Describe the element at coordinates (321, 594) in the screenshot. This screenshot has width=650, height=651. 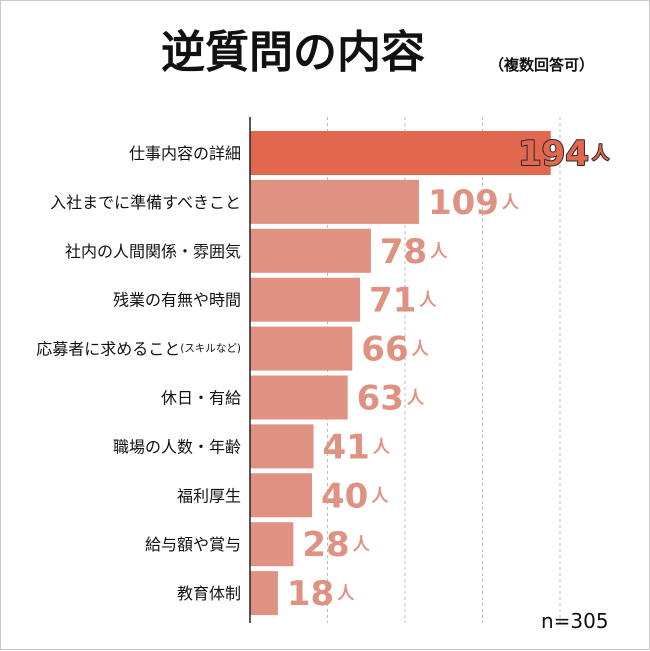
I see `value-label-10: 18 人` at that location.